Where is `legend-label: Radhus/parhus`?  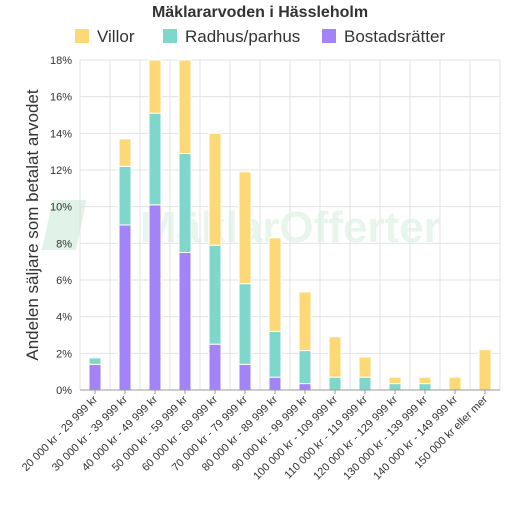
legend-label: Radhus/parhus is located at coordinates (242, 36).